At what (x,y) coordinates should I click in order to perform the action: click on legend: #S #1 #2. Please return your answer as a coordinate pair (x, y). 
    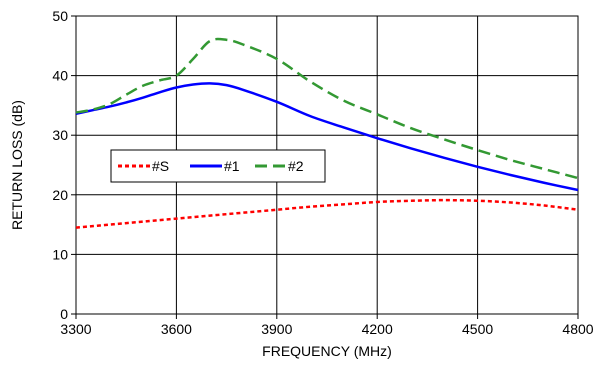
    Looking at the image, I should click on (218, 166).